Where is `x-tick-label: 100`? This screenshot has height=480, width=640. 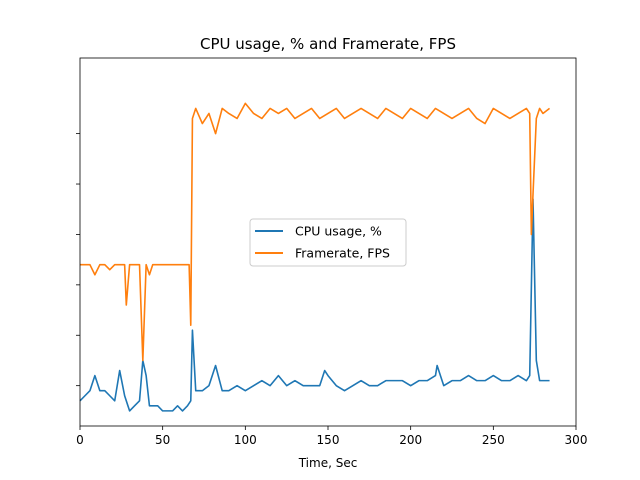 x-tick-label: 100 is located at coordinates (245, 440).